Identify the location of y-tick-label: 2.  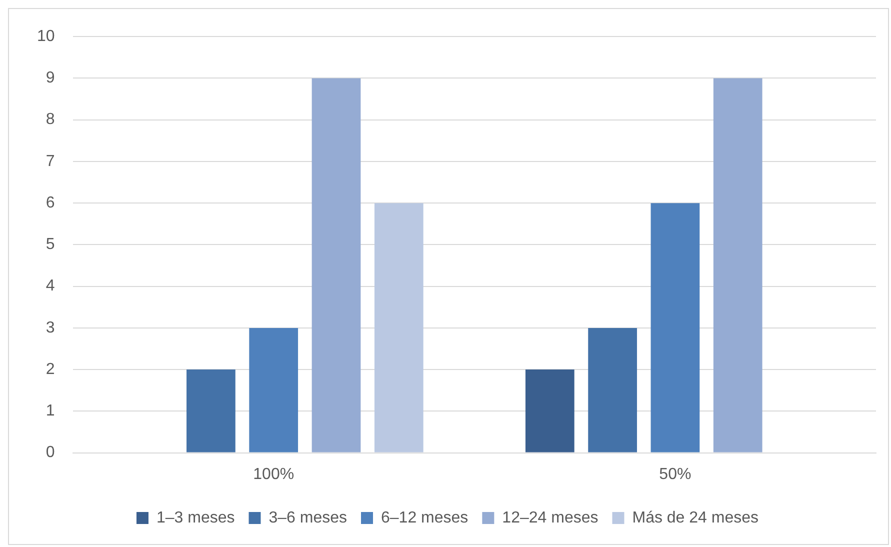
(50, 369).